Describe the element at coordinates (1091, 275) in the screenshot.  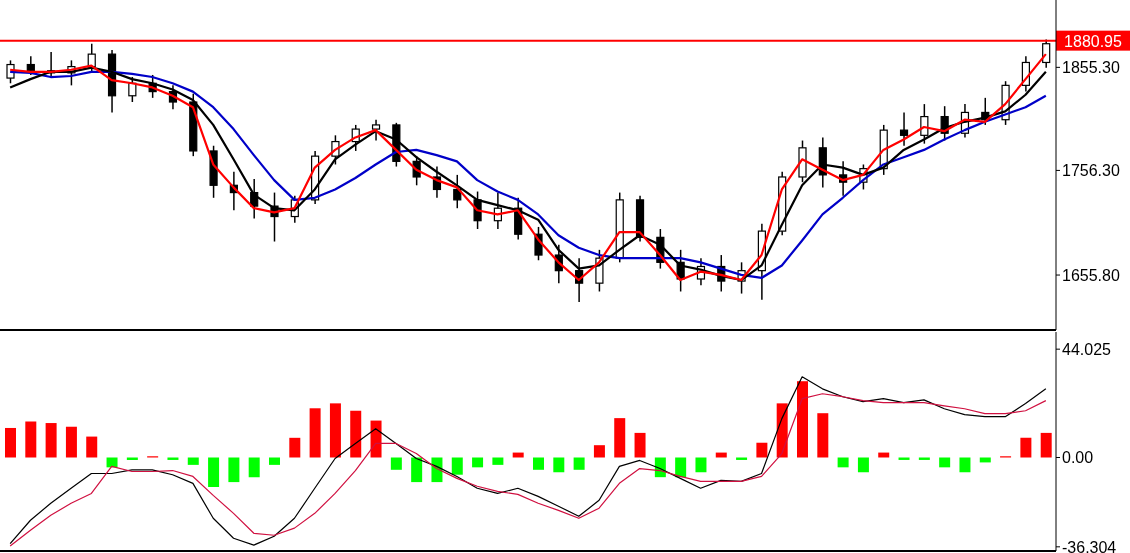
I see `y-tick-label: 1655.80` at that location.